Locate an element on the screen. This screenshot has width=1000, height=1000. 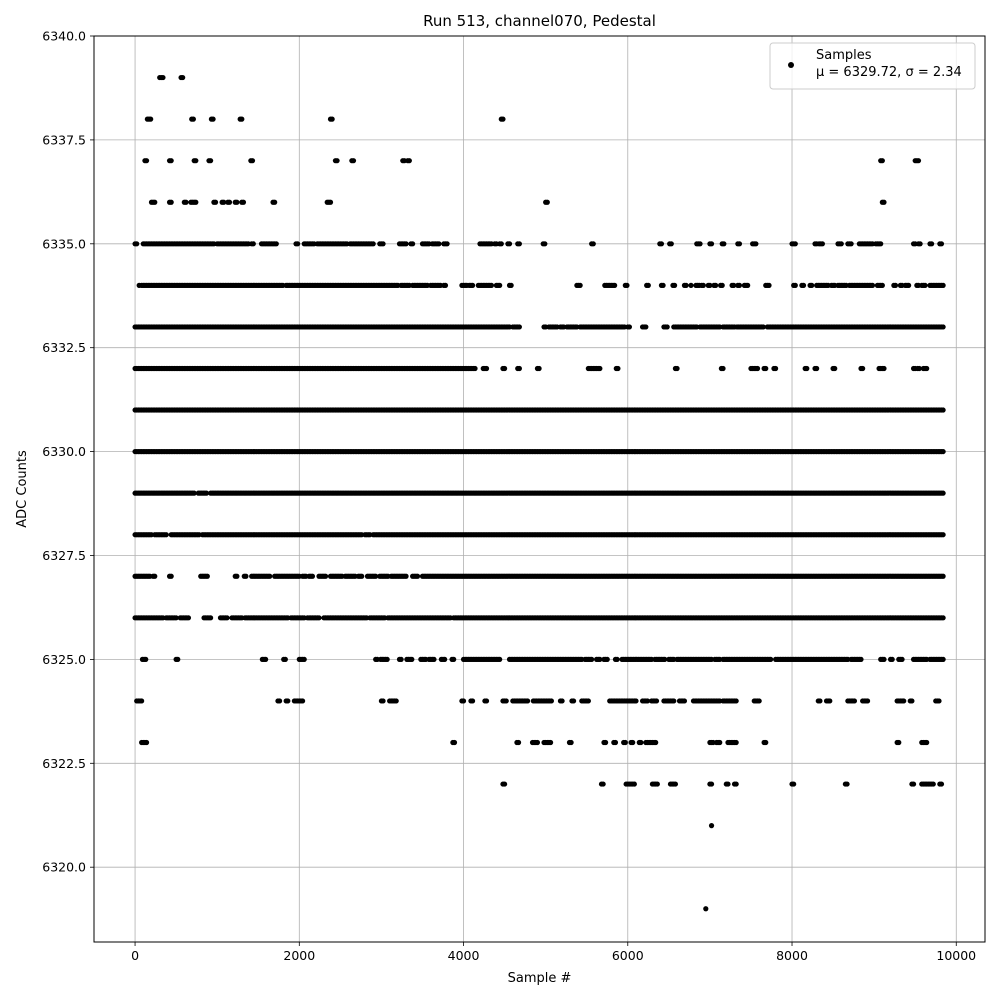
y-tick-label: 6330.0 is located at coordinates (64, 451).